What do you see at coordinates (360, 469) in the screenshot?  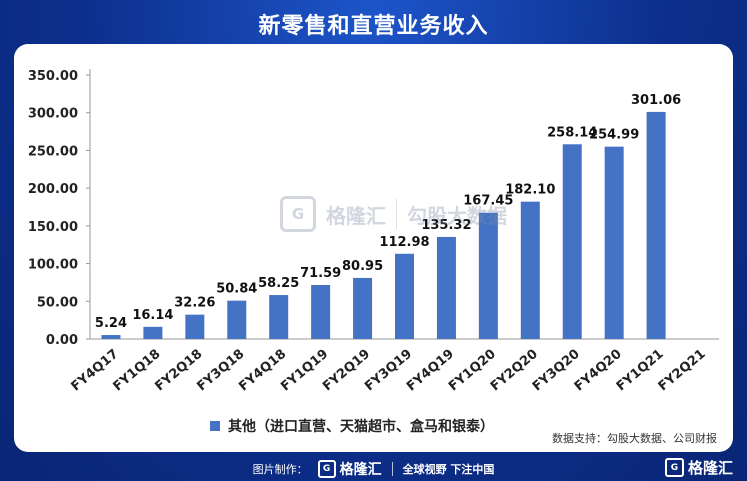 I see `footer-brand-name: 格隆汇` at bounding box center [360, 469].